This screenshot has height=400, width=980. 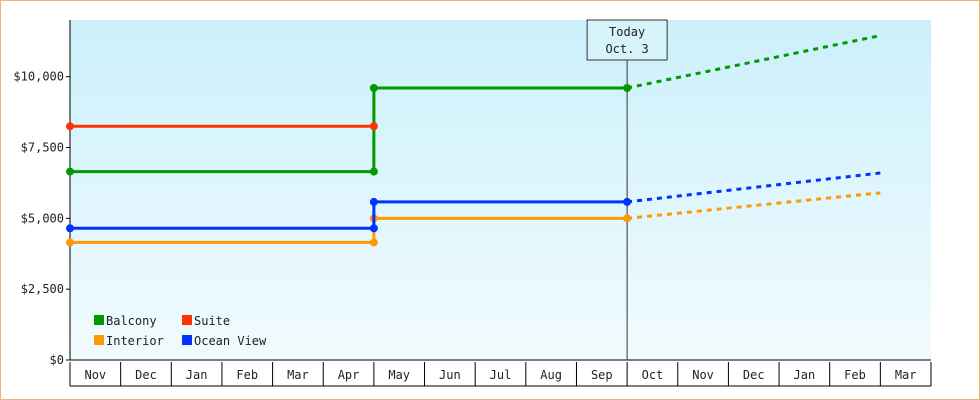 I want to click on x-tick-label: Sep, so click(x=602, y=375).